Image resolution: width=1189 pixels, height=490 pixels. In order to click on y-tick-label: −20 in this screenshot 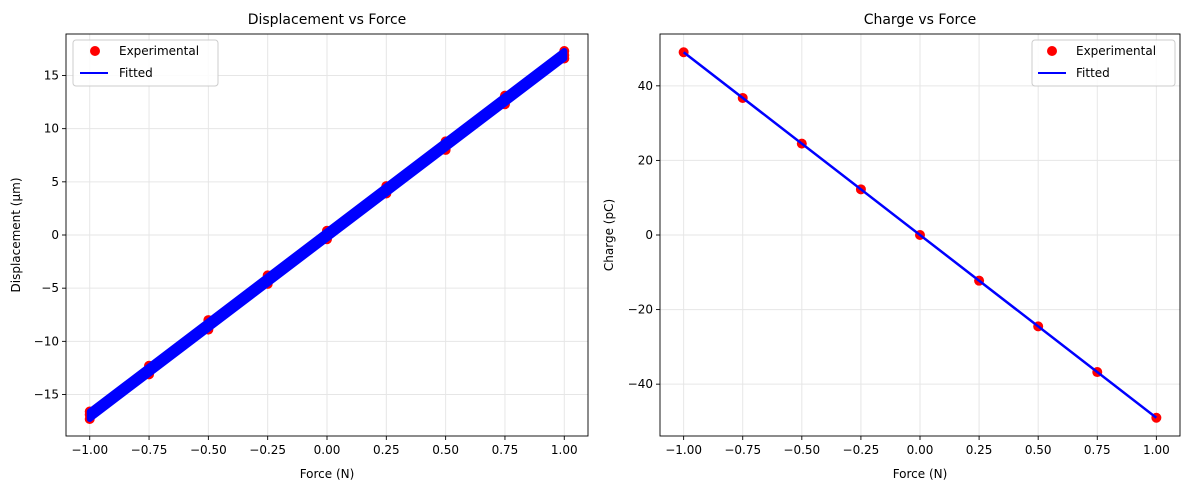, I will do `click(640, 310)`.